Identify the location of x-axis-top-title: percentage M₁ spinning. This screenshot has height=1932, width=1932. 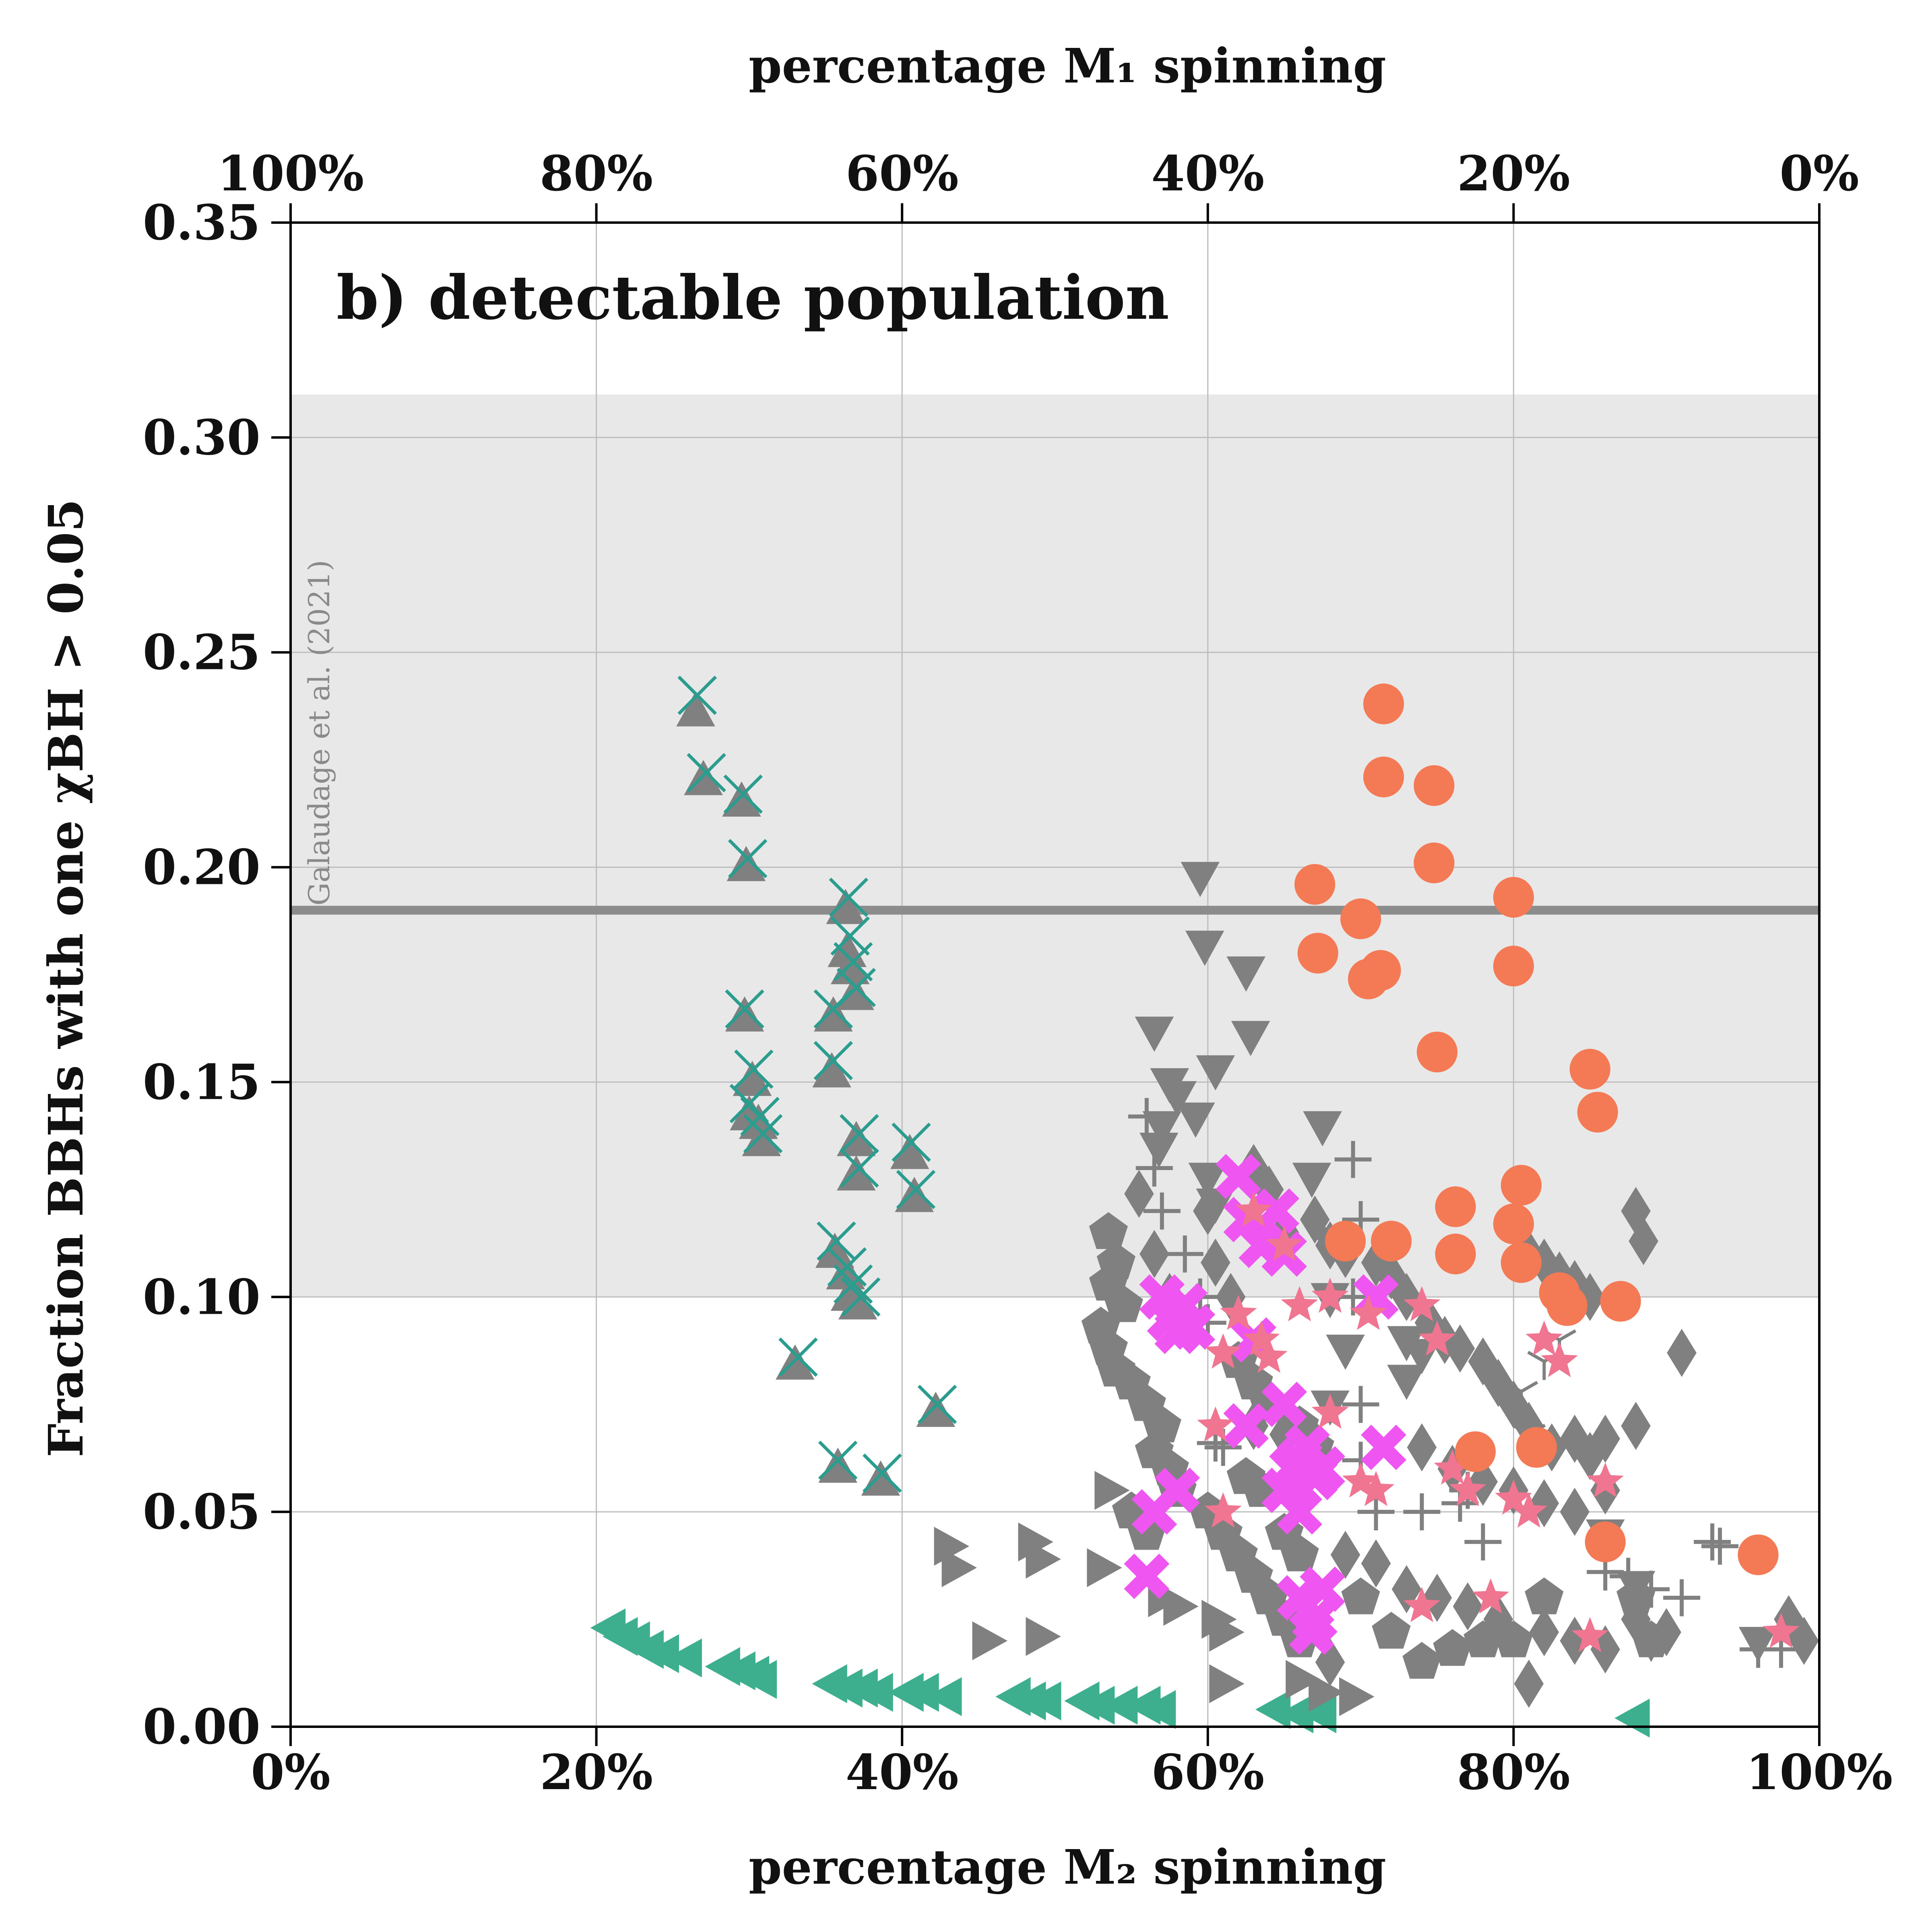
(1067, 66).